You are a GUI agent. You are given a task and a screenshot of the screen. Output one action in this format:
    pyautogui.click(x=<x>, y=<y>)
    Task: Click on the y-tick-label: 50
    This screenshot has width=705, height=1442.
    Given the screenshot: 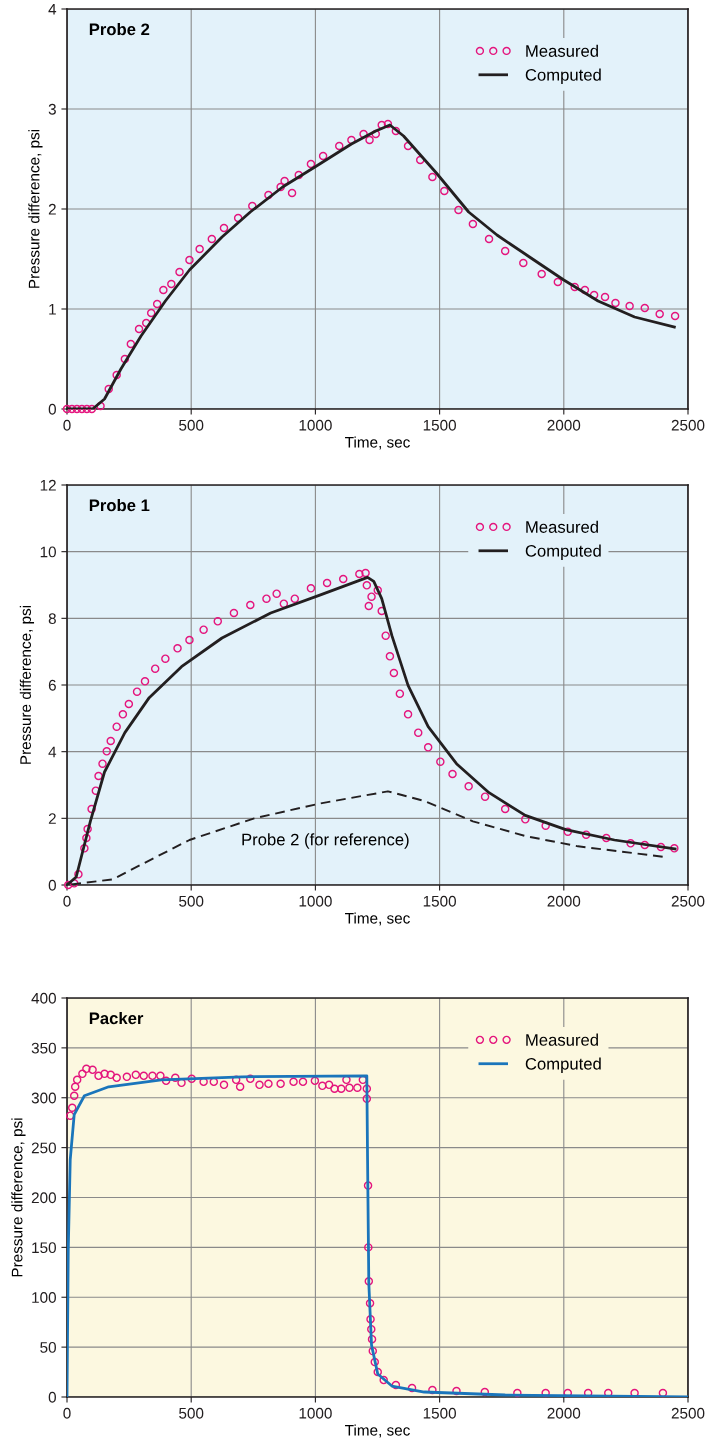 What is the action you would take?
    pyautogui.click(x=48, y=1347)
    